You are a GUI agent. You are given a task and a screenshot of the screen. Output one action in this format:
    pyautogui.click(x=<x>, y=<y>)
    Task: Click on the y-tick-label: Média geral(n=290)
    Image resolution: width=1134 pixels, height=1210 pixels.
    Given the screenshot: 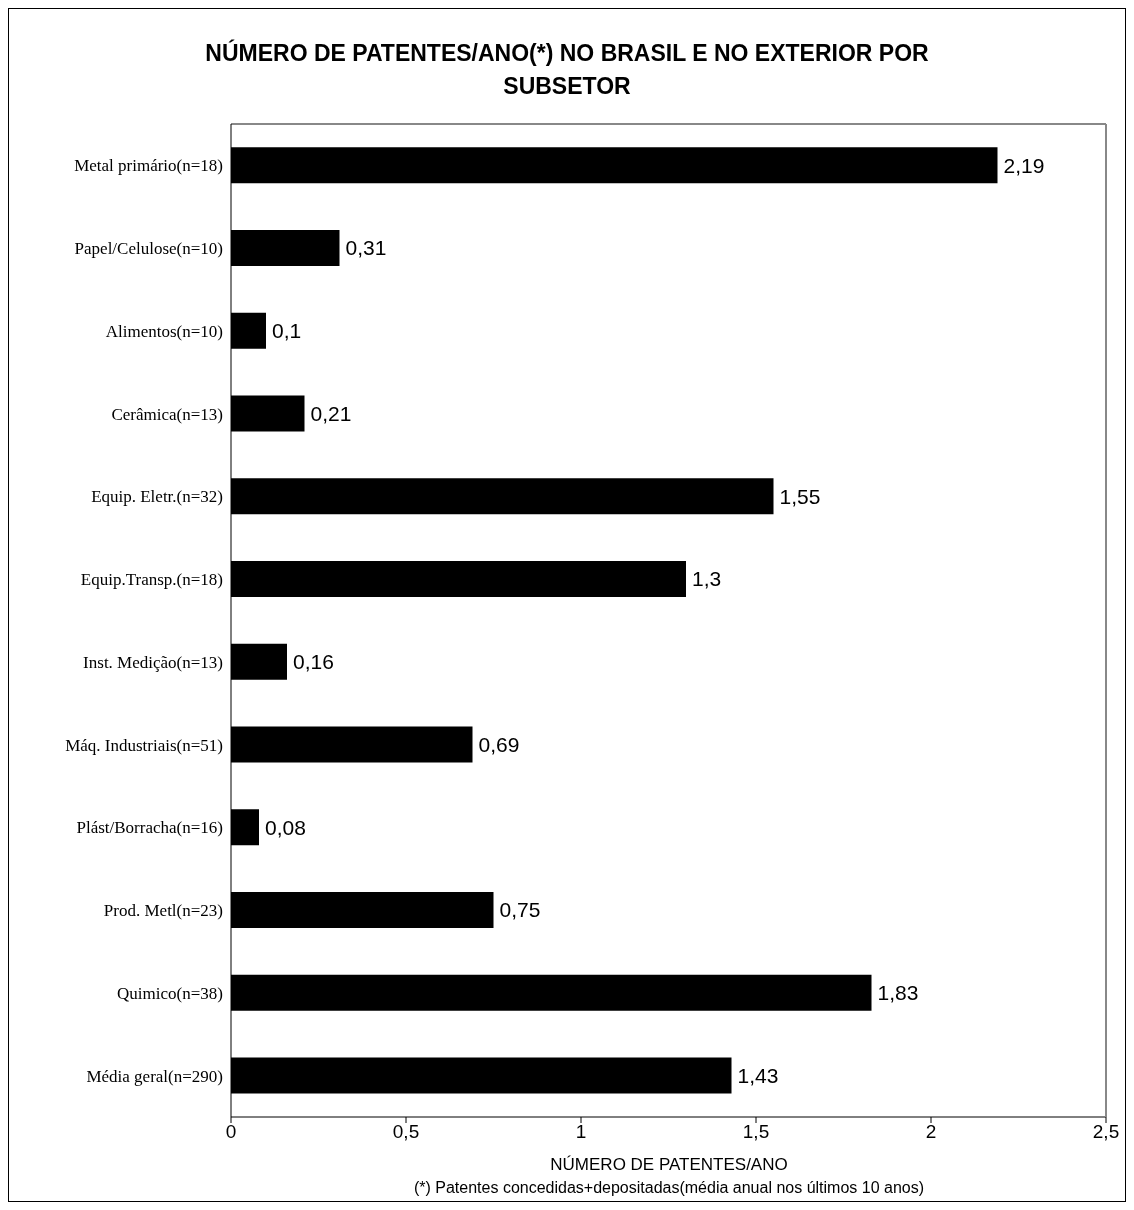 What is the action you would take?
    pyautogui.click(x=154, y=1076)
    